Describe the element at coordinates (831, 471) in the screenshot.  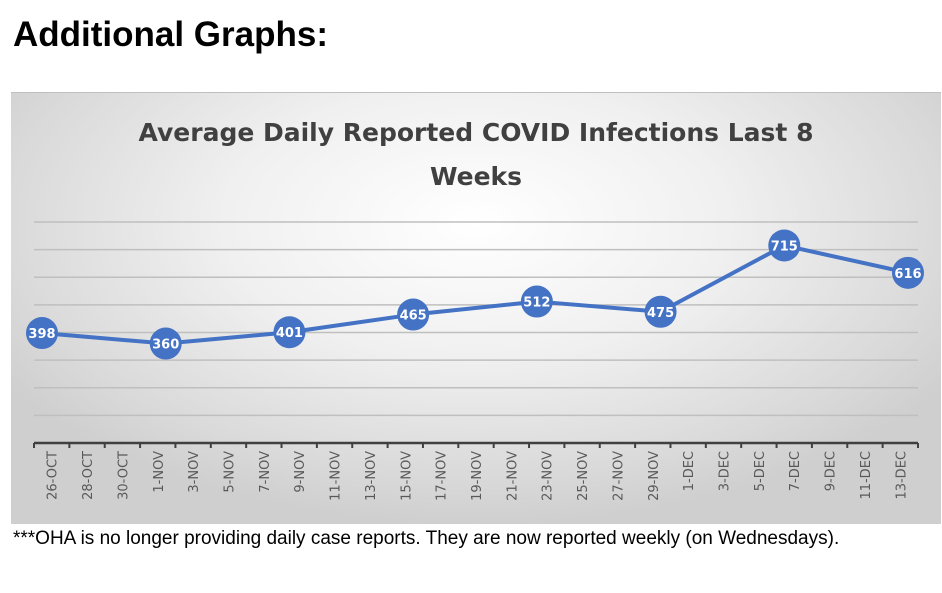
I see `x-tick-label: 9-DEC` at that location.